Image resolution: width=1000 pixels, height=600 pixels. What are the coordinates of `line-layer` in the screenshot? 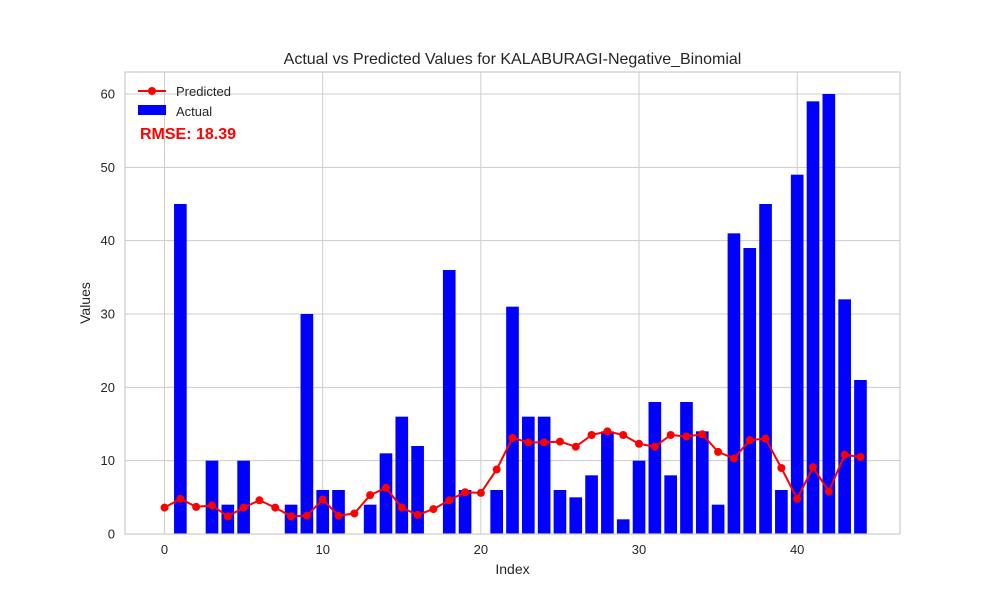 It's located at (512, 474).